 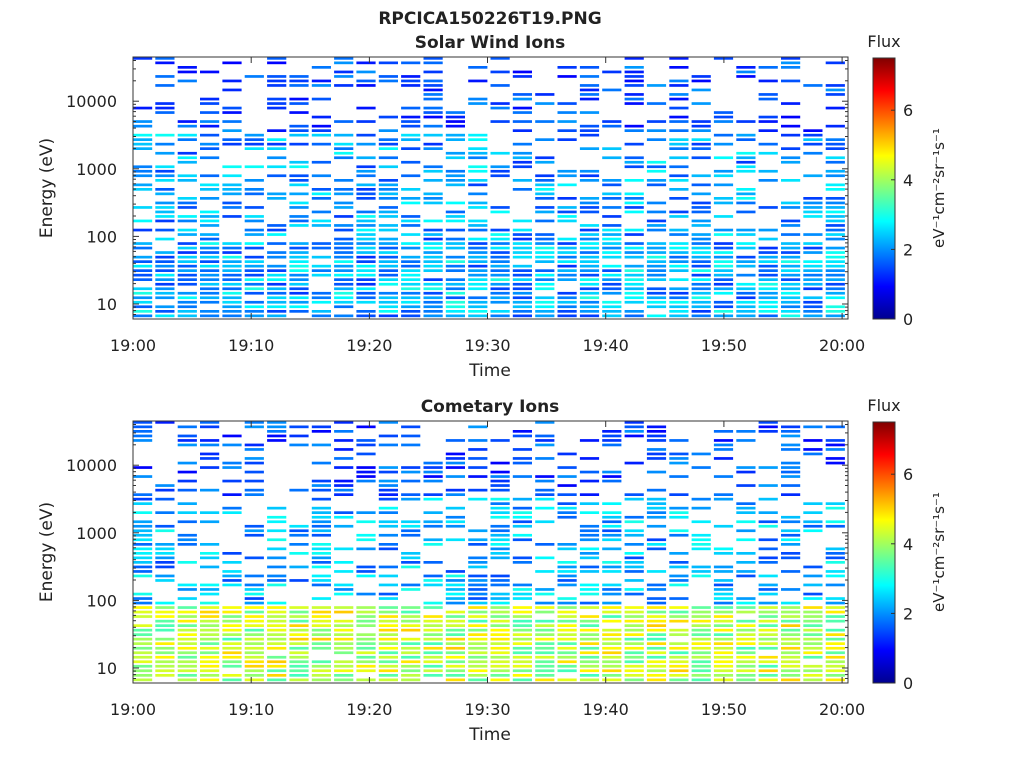 What do you see at coordinates (884, 552) in the screenshot?
I see `colorbar` at bounding box center [884, 552].